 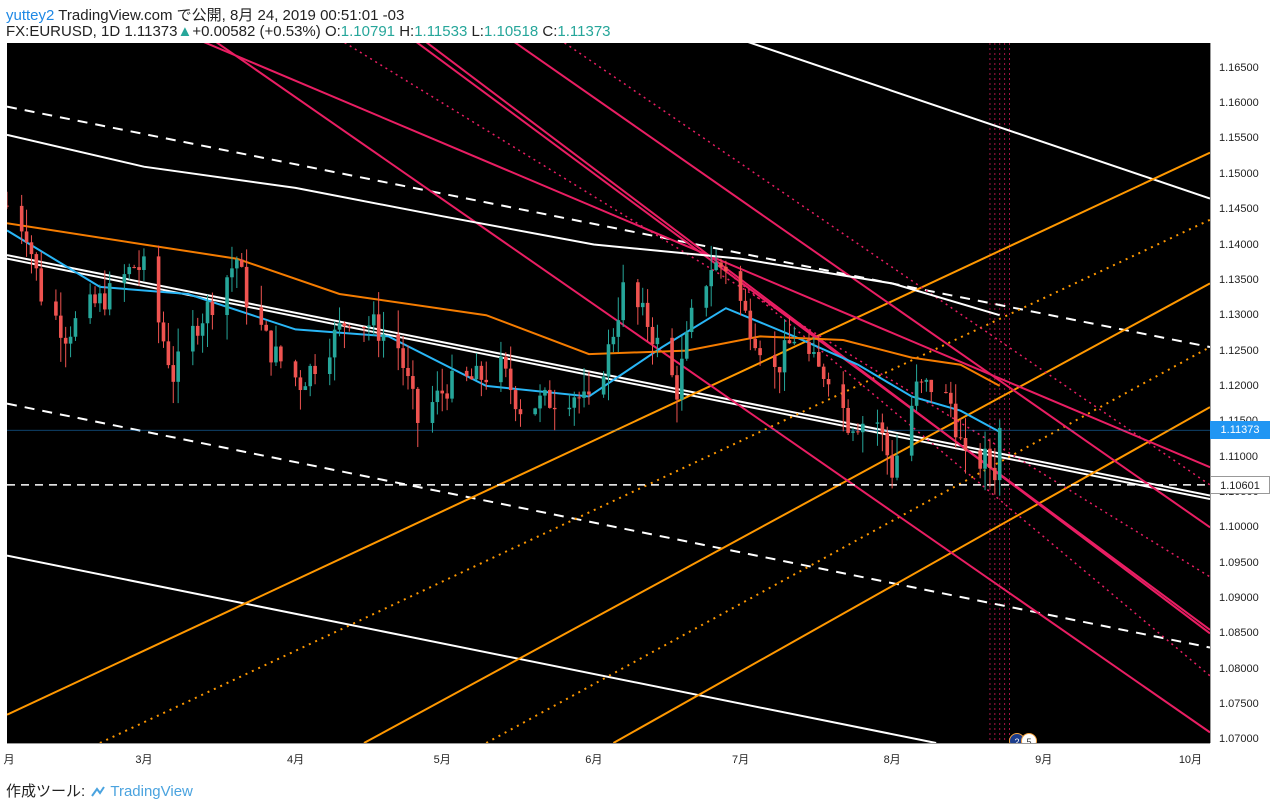 I want to click on price-tick-label: 1.07500, so click(x=1239, y=704).